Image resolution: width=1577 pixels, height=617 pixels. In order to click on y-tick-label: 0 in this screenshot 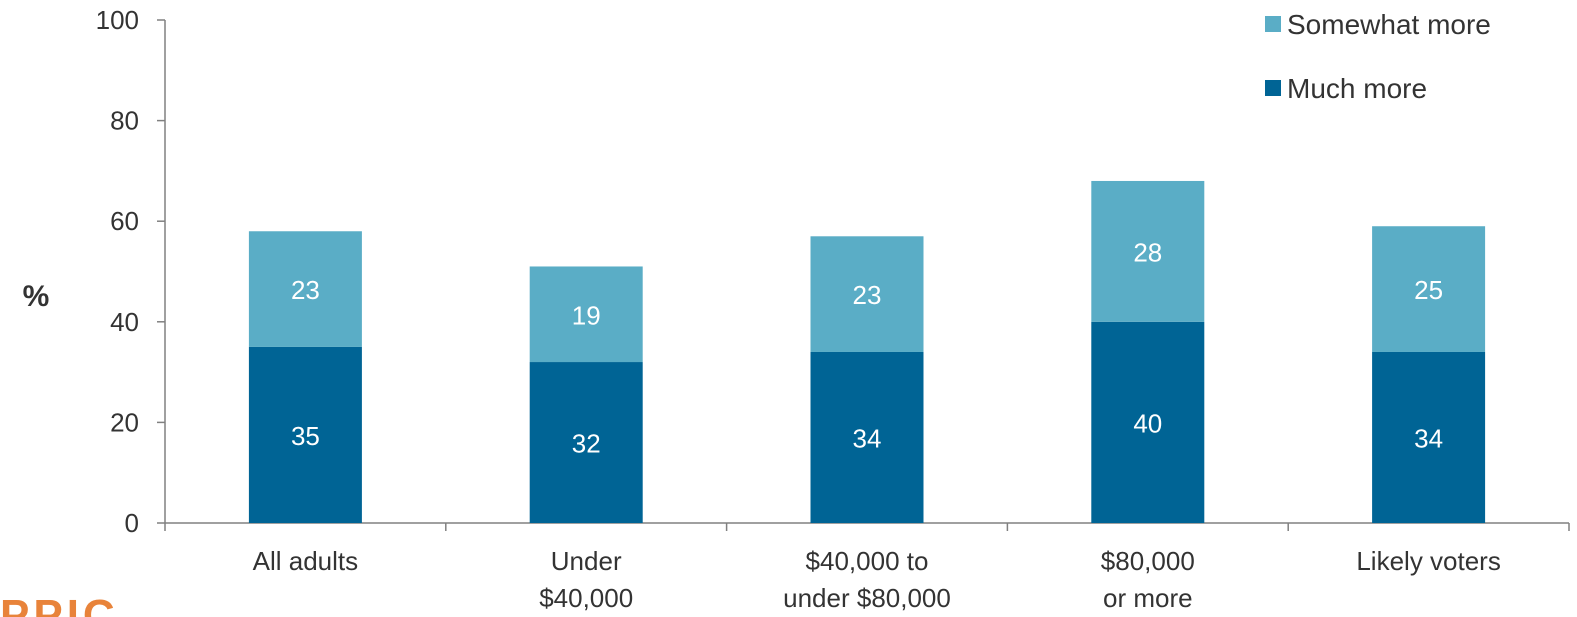, I will do `click(132, 523)`.